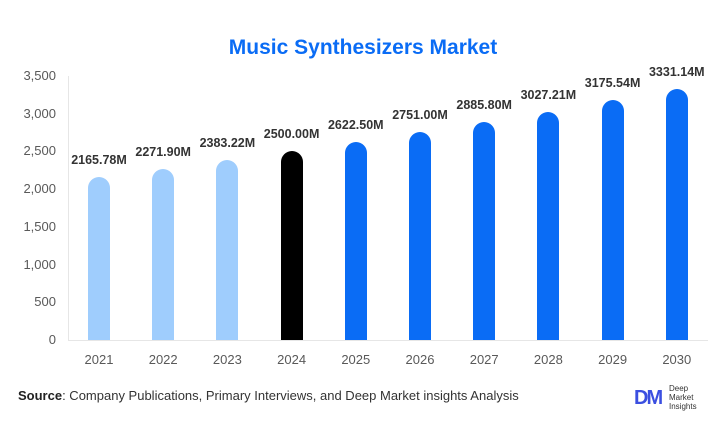 Image resolution: width=726 pixels, height=443 pixels. What do you see at coordinates (484, 231) in the screenshot?
I see `bar-2027` at bounding box center [484, 231].